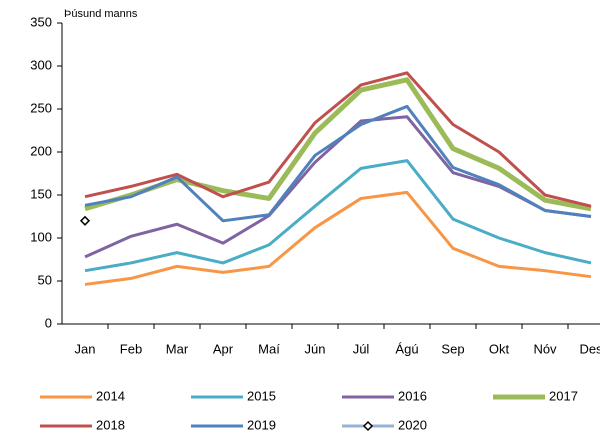 The image size is (600, 438). Describe the element at coordinates (589, 348) in the screenshot. I see `x-tick-label: Des` at that location.